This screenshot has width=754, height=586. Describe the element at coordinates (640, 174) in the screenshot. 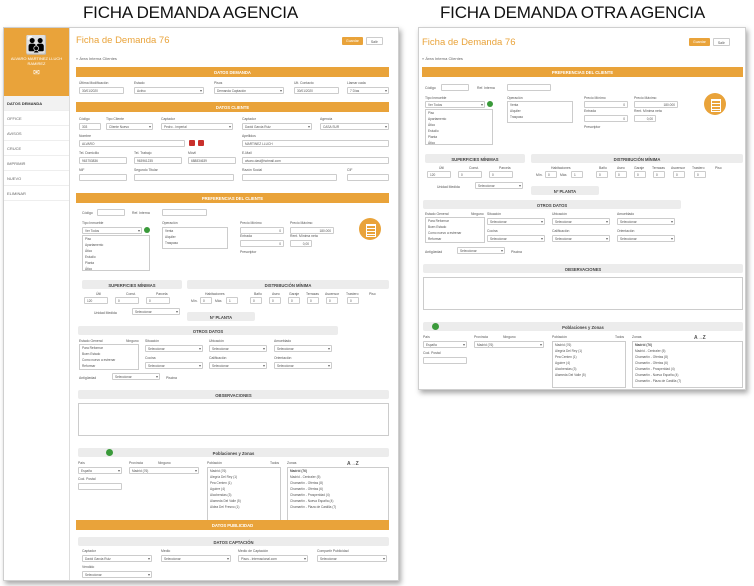

I see `garaje-field: 0` at that location.